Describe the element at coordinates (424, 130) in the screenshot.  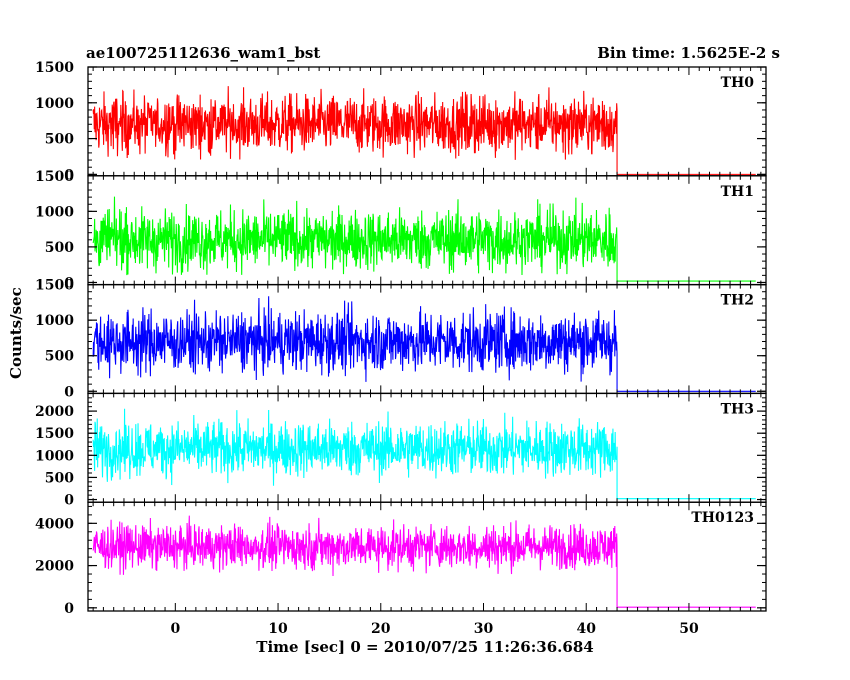
I see `series-line-th0` at that location.